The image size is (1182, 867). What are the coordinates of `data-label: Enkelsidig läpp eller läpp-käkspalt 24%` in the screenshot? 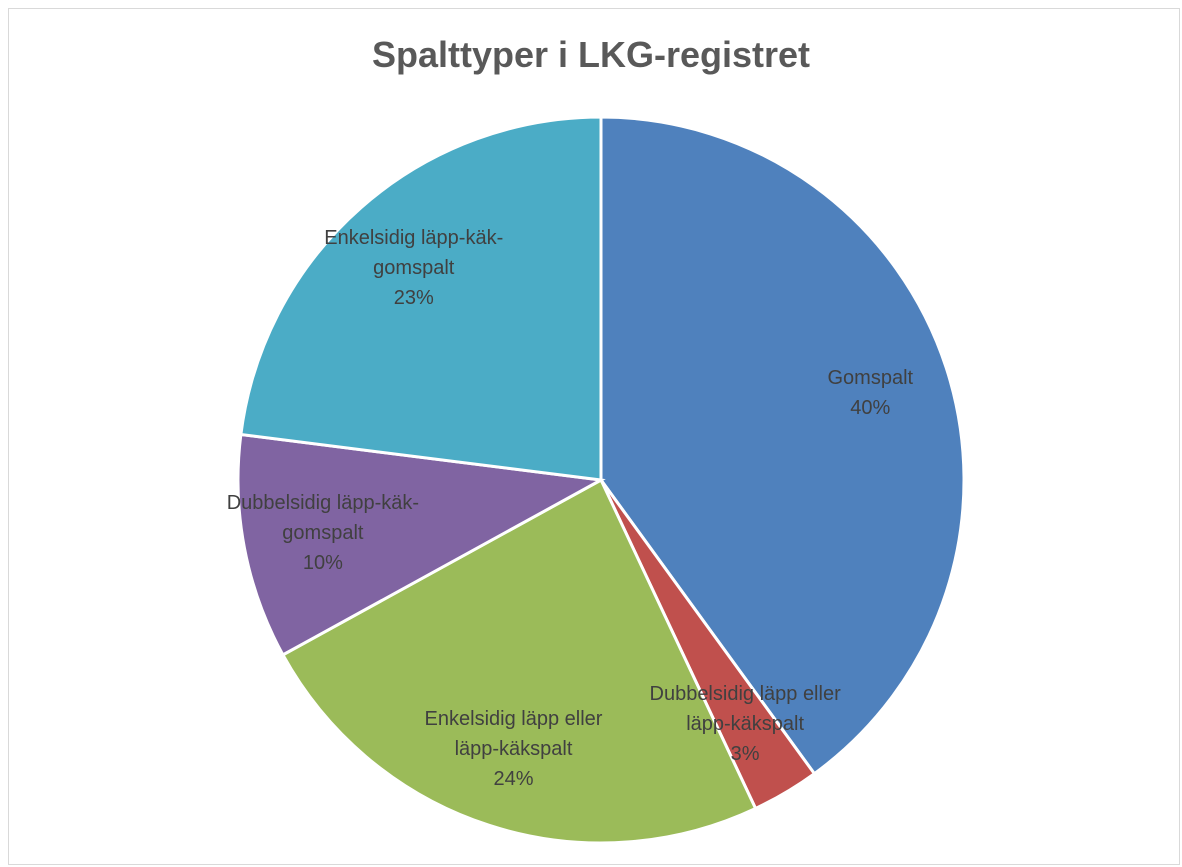 It's located at (514, 749).